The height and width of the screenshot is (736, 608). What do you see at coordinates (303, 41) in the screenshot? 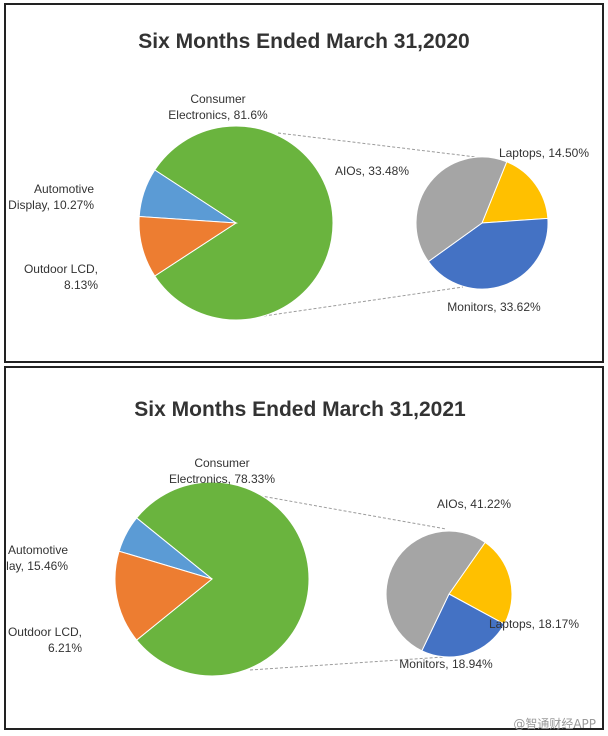
I see `chart-title: Six Months Ended March 31,2020` at bounding box center [303, 41].